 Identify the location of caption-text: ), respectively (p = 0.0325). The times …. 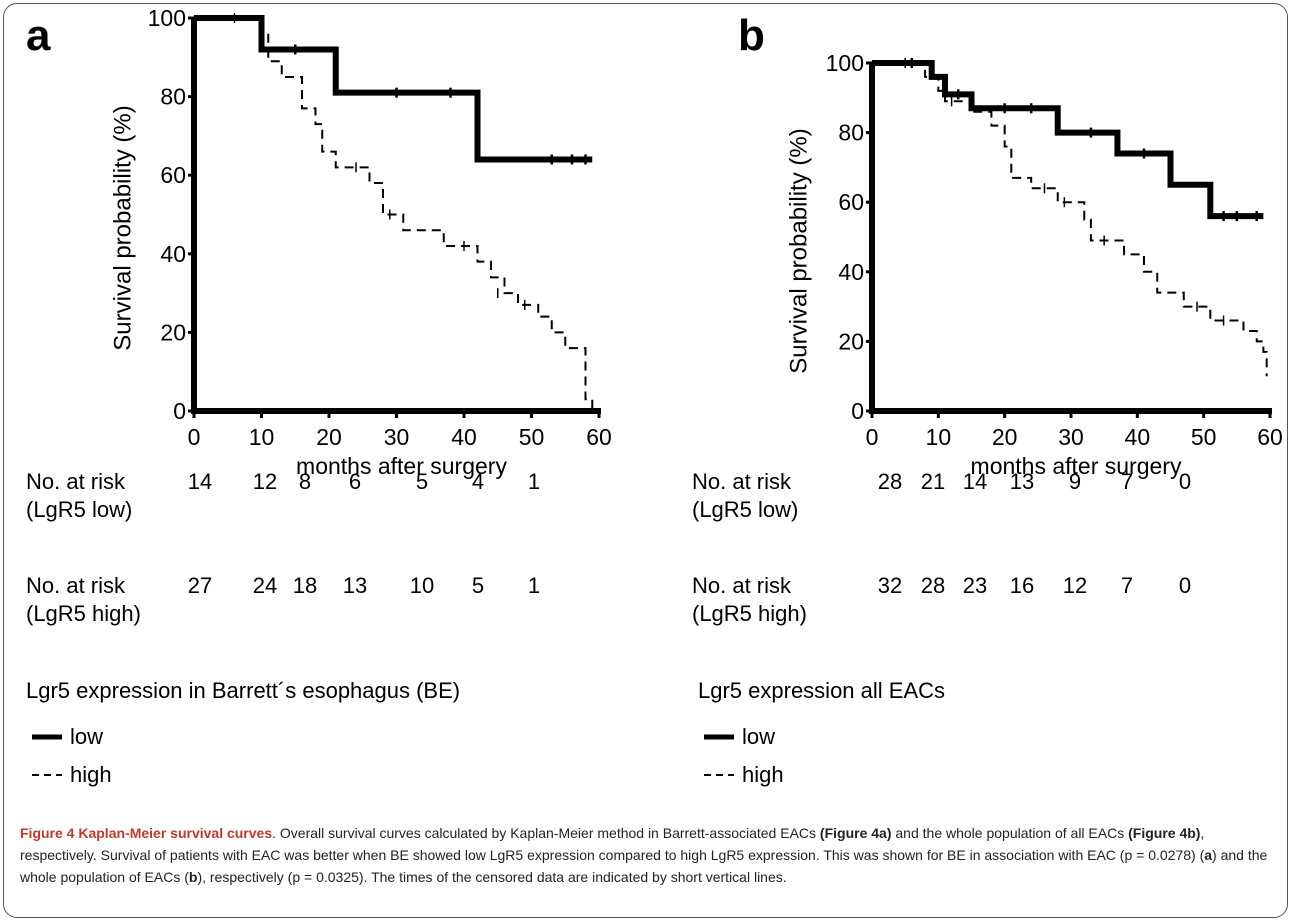
(492, 877).